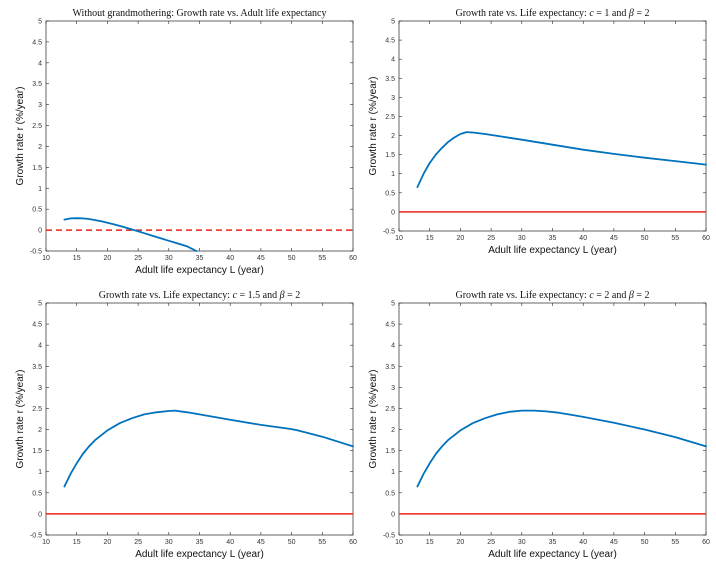 The height and width of the screenshot is (562, 716). What do you see at coordinates (611, 295) in the screenshot?
I see `title-text: = 2 and` at bounding box center [611, 295].